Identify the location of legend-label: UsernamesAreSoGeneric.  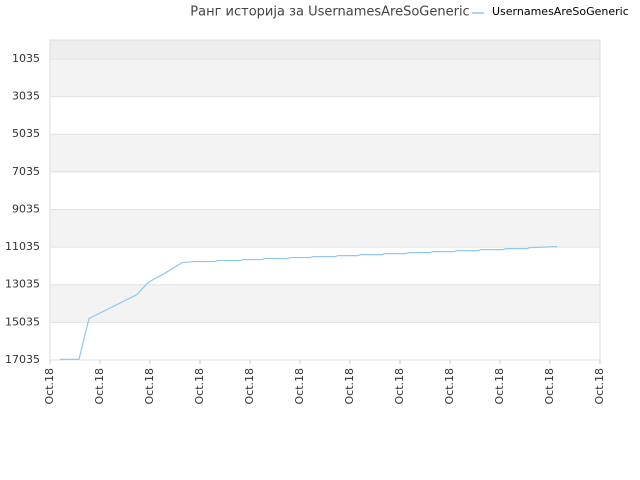
(560, 11).